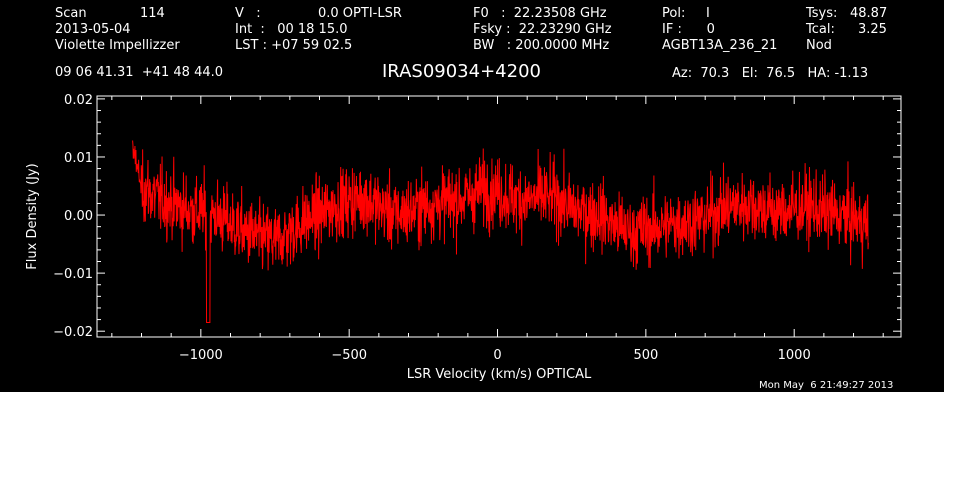  Describe the element at coordinates (542, 29) in the screenshot. I see `sky-frequency: Fsky : 22.23290 GHz` at that location.